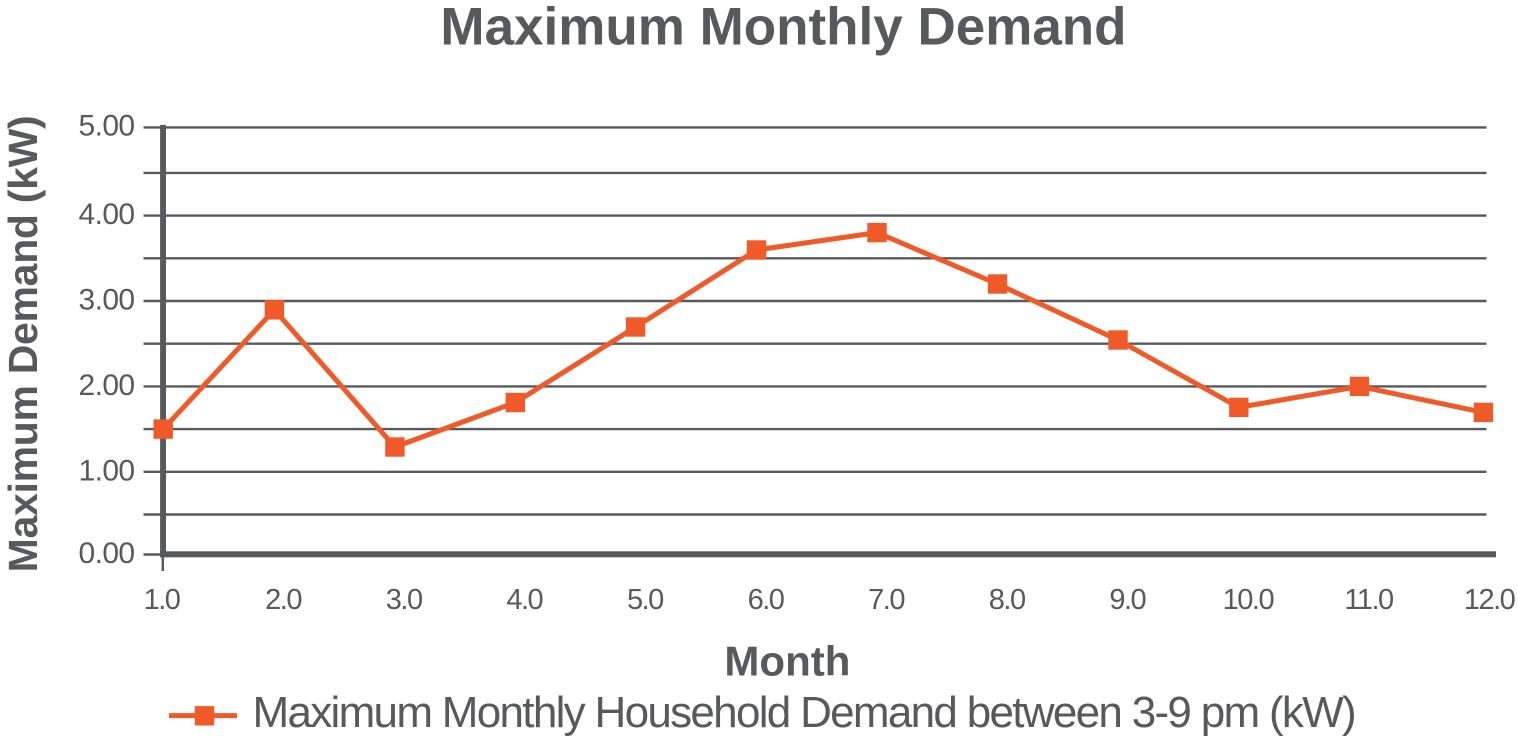 Image resolution: width=1518 pixels, height=745 pixels. What do you see at coordinates (23, 344) in the screenshot?
I see `svg-text: Maximum Demand (kW)` at bounding box center [23, 344].